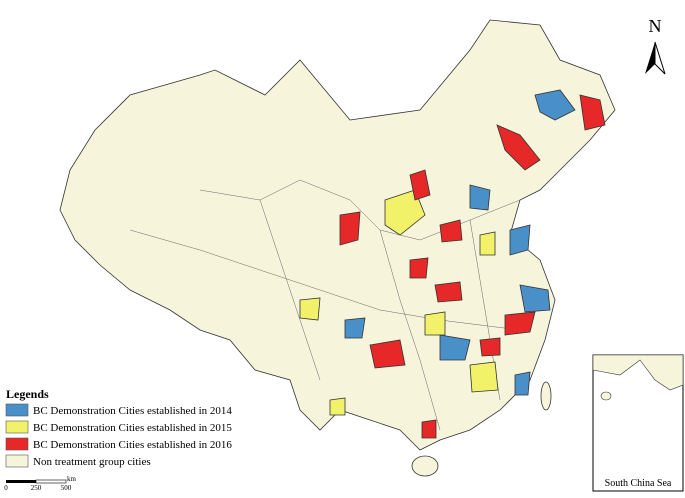 This screenshot has width=685, height=498. What do you see at coordinates (6, 488) in the screenshot?
I see `scale-label: 0` at bounding box center [6, 488].